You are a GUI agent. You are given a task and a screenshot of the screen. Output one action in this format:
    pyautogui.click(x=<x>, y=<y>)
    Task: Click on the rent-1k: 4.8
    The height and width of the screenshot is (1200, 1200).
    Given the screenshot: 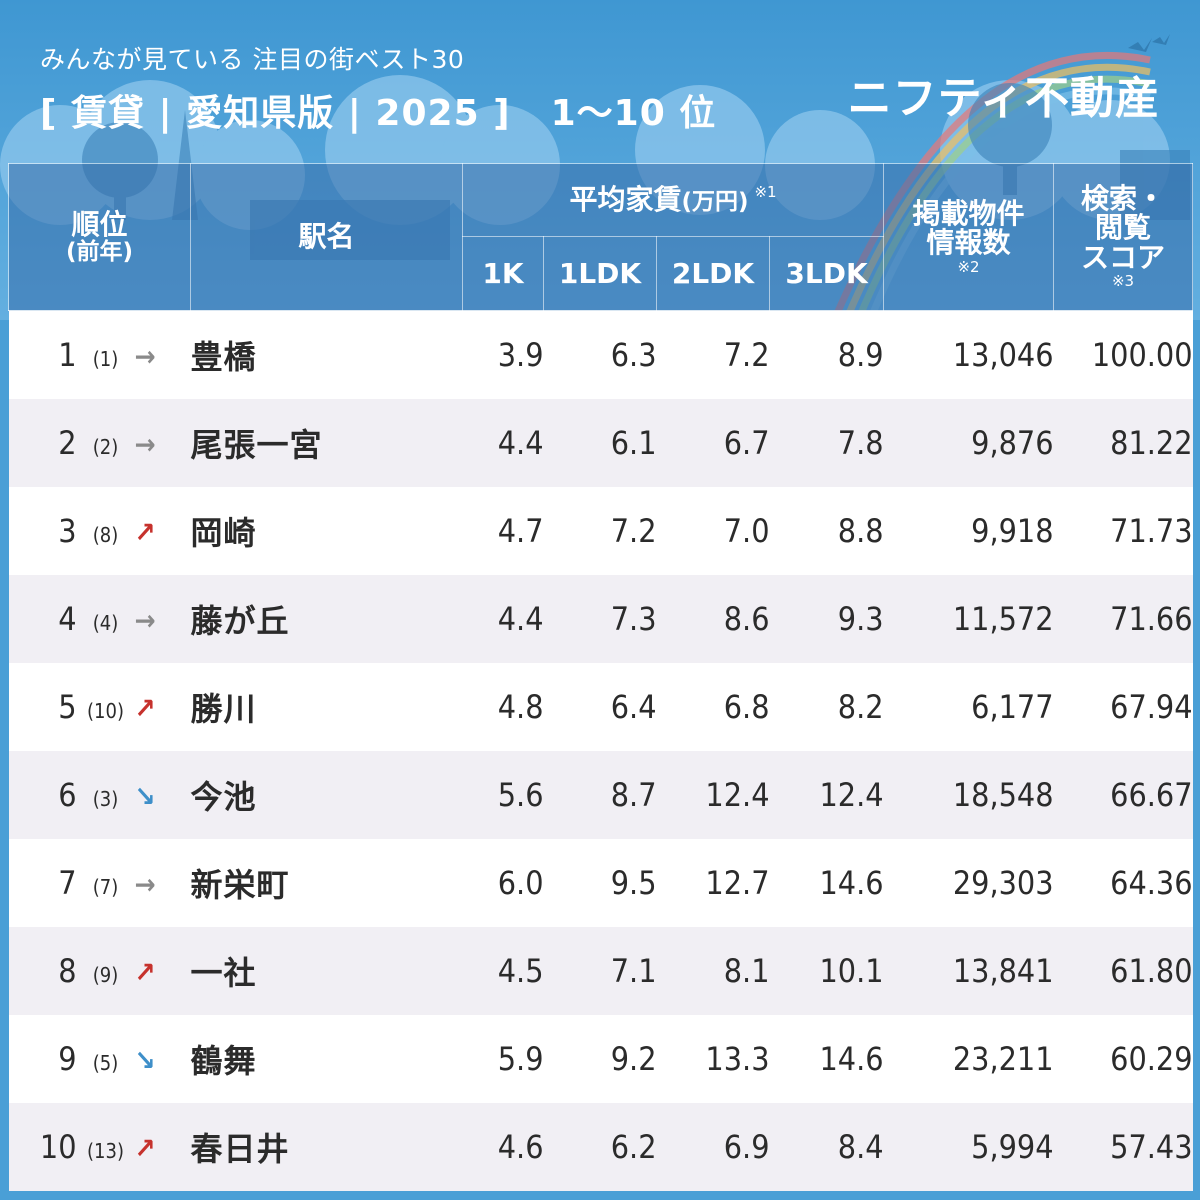 What is the action you would take?
    pyautogui.click(x=503, y=707)
    